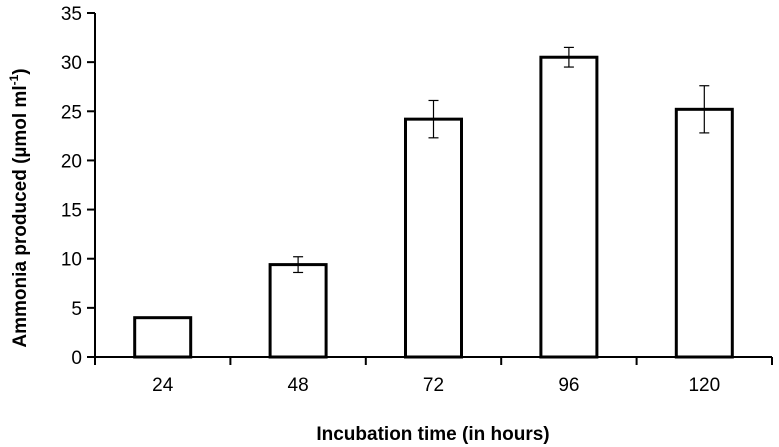 This screenshot has width=779, height=447. I want to click on y-tick-label: 25, so click(71, 112).